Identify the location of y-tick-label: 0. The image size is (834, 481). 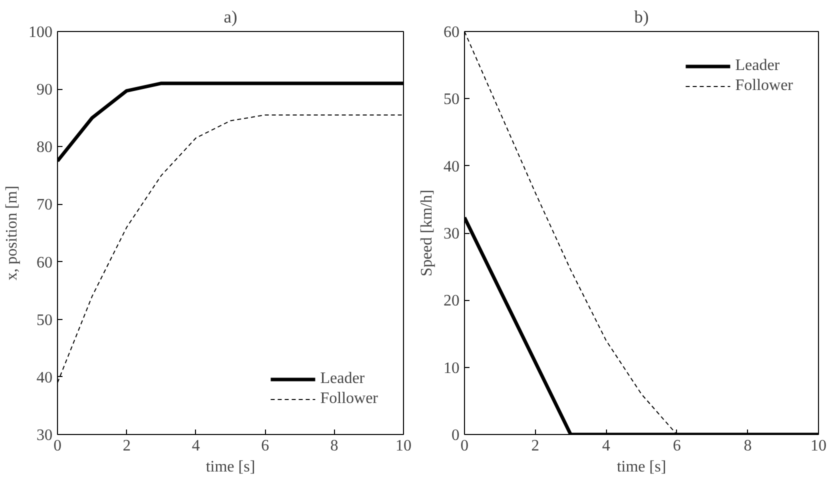
(456, 435).